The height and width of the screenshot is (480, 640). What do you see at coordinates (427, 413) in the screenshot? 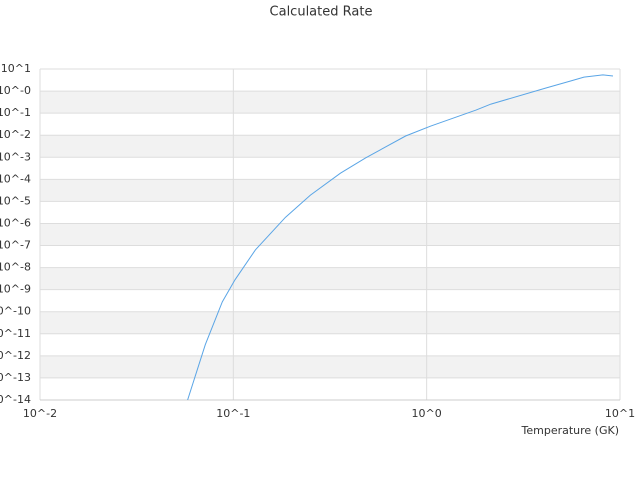
I see `x-tick-label: 10^0` at bounding box center [427, 413].